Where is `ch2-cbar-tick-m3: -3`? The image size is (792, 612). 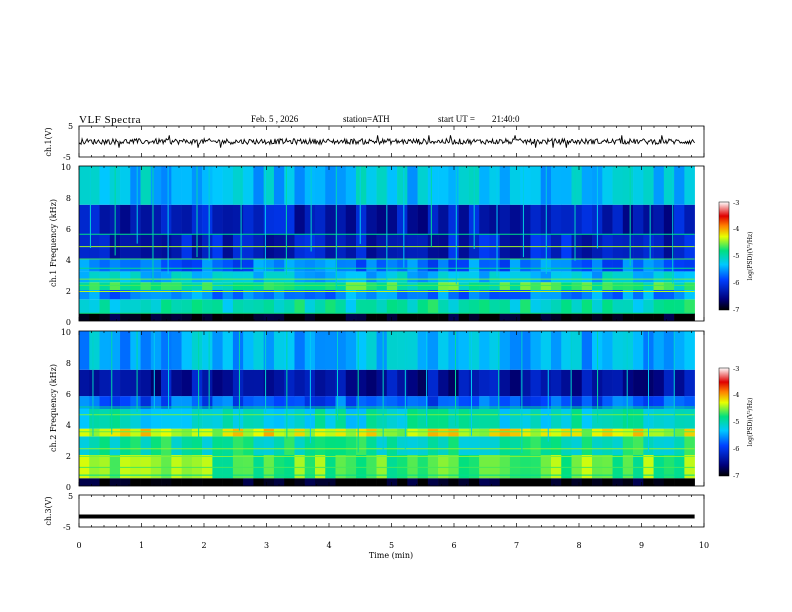 ch2-cbar-tick-m3: -3 is located at coordinates (736, 369).